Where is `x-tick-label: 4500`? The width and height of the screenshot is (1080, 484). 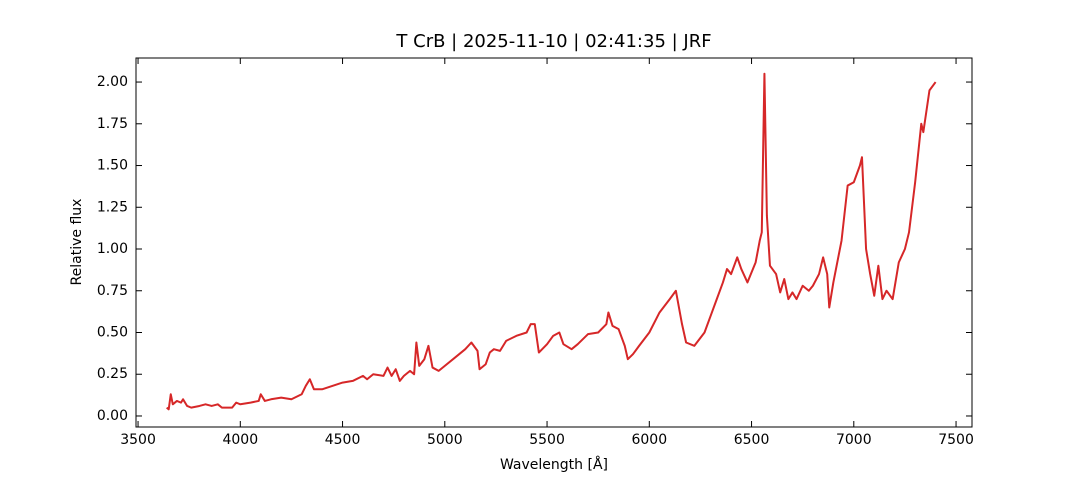 x-tick-label: 4500 is located at coordinates (343, 440).